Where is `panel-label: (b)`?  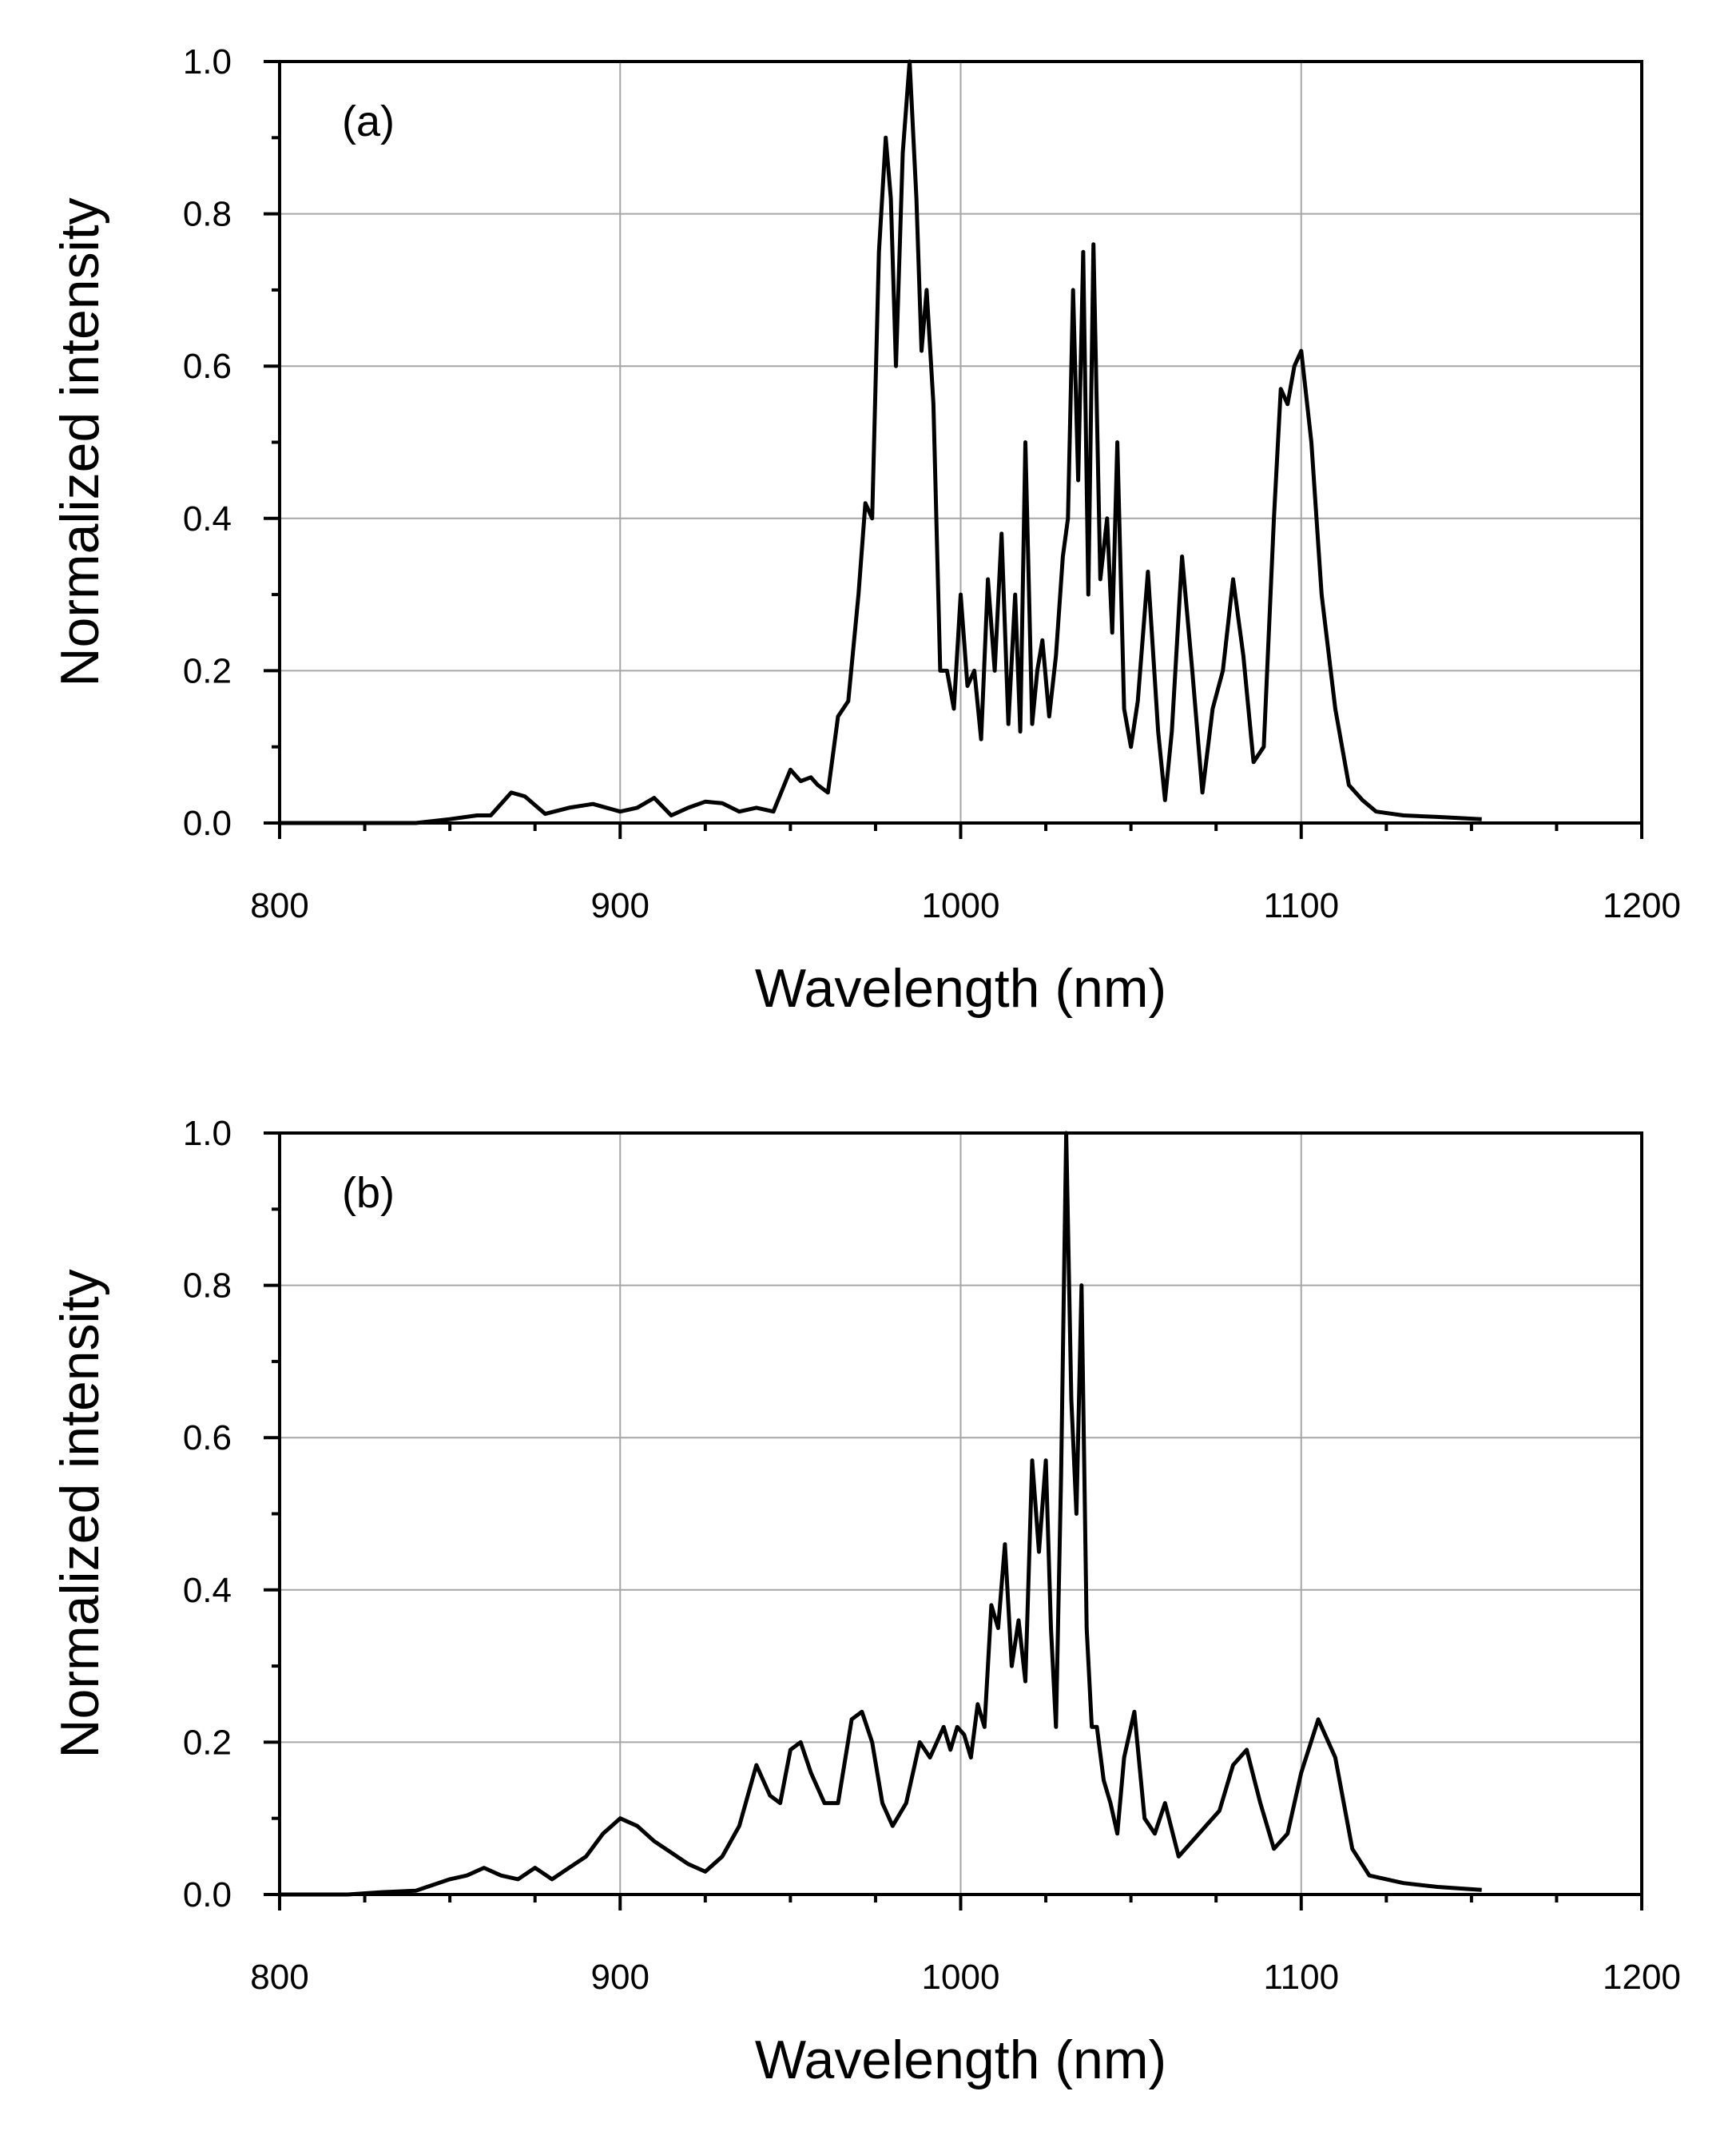 panel-label: (b) is located at coordinates (368, 1193).